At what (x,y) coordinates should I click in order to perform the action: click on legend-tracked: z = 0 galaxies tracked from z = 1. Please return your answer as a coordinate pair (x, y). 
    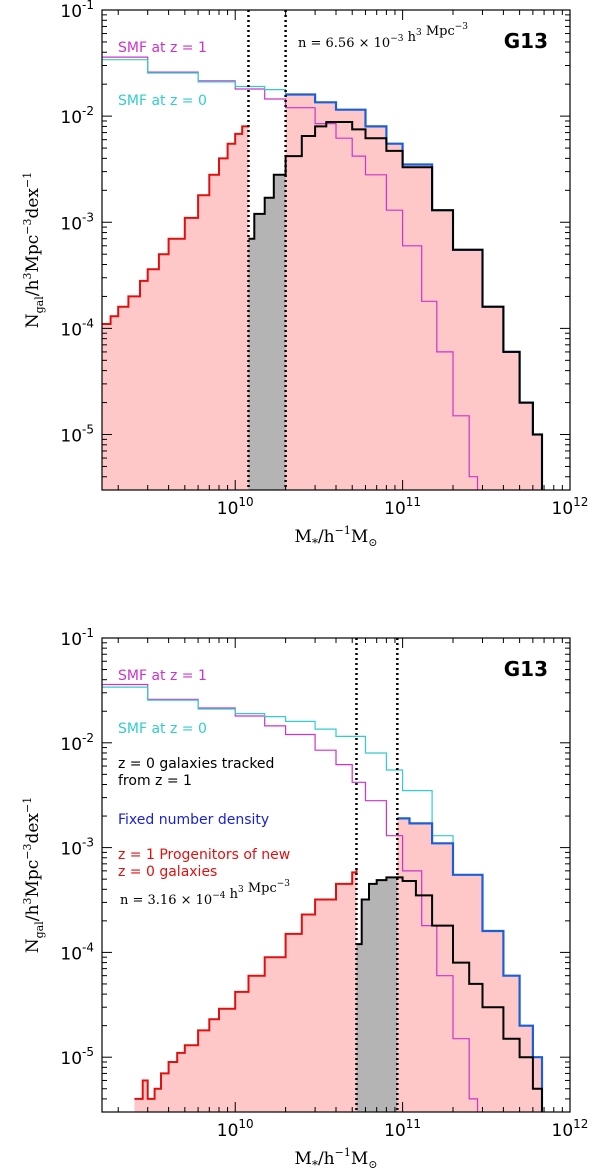
    Looking at the image, I should click on (196, 772).